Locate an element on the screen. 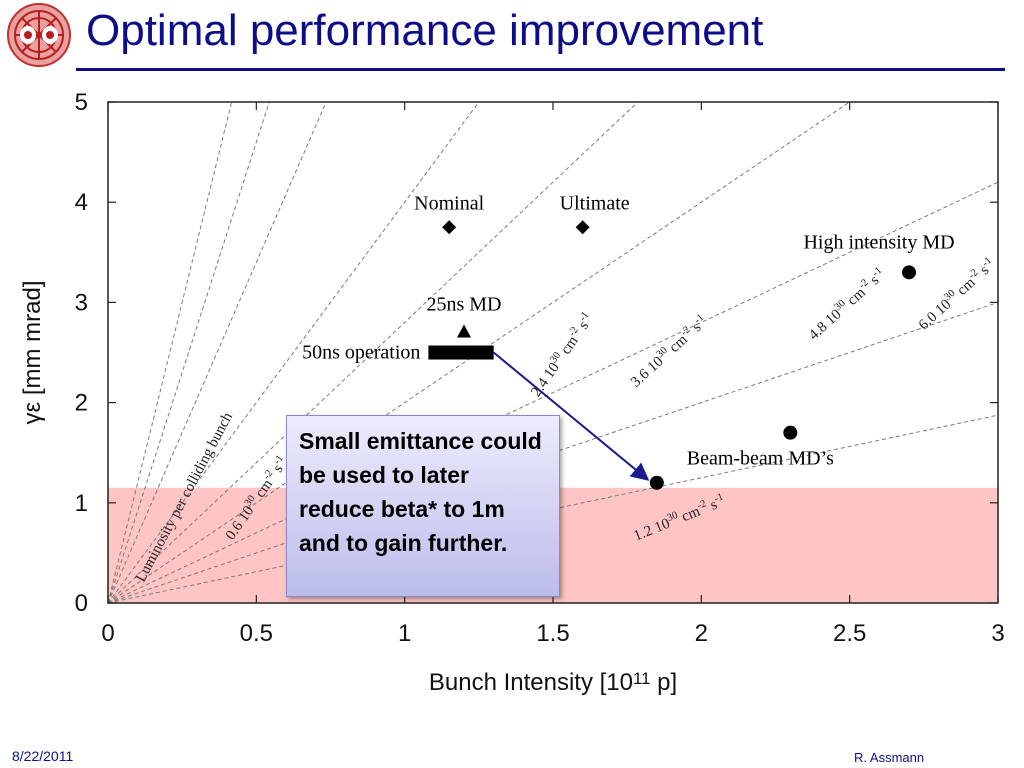  data-point-label: 25ns MD is located at coordinates (463, 304).